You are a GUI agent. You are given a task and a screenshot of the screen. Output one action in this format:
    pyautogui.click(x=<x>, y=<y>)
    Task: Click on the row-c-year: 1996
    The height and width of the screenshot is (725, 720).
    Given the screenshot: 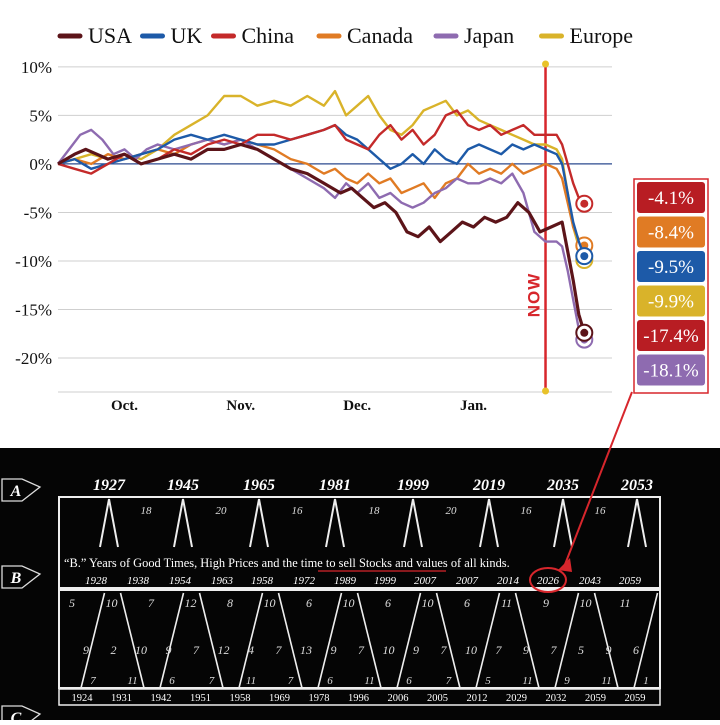 What is the action you would take?
    pyautogui.click(x=358, y=698)
    